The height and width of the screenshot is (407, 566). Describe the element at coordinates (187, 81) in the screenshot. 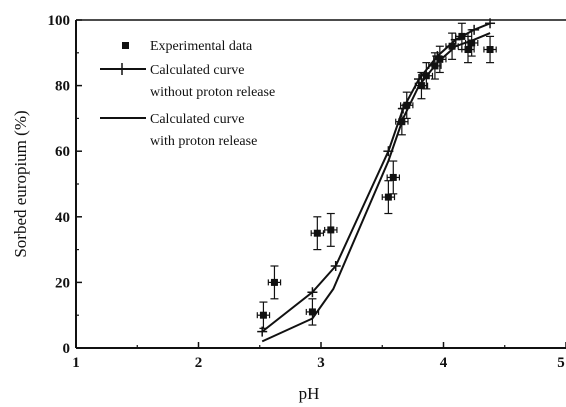

I see `legend-entry: Calculated curve without proton release` at that location.